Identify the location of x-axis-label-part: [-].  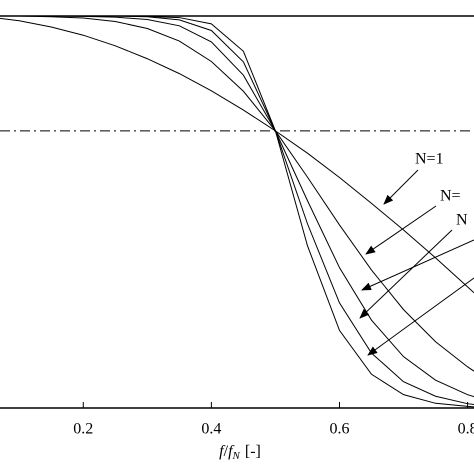
(253, 451).